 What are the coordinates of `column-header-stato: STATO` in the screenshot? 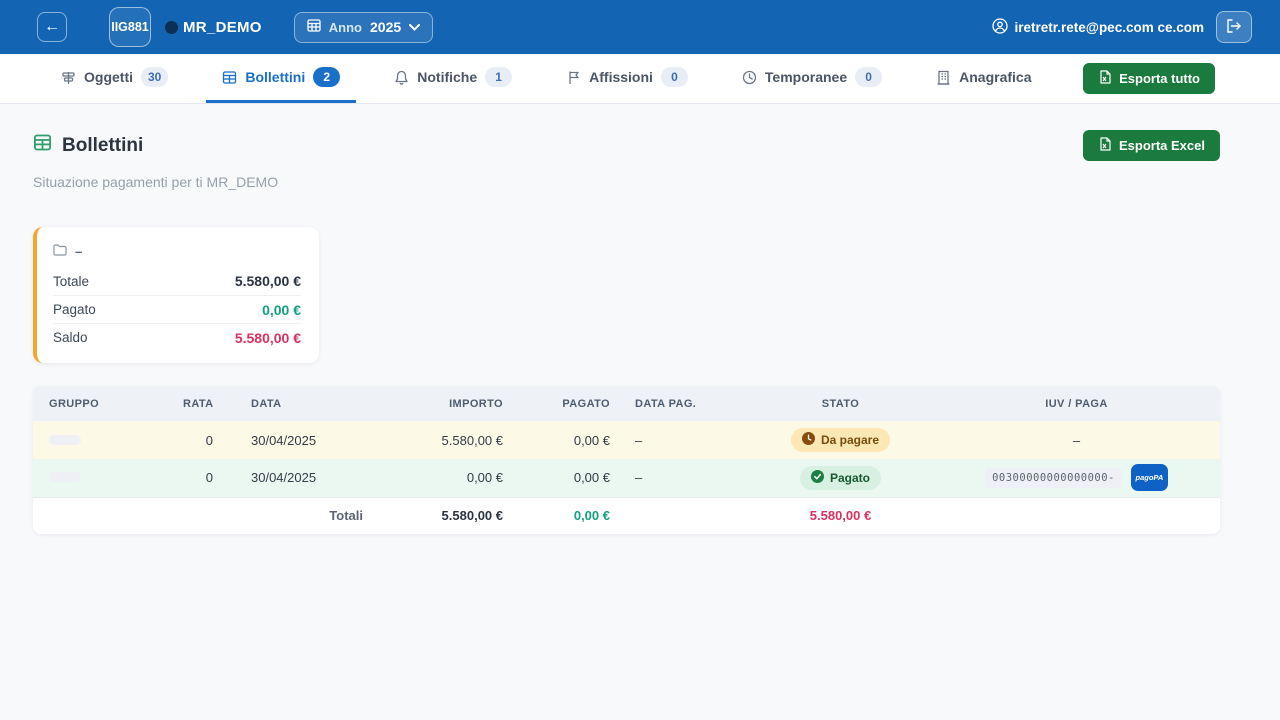 It's located at (840, 403).